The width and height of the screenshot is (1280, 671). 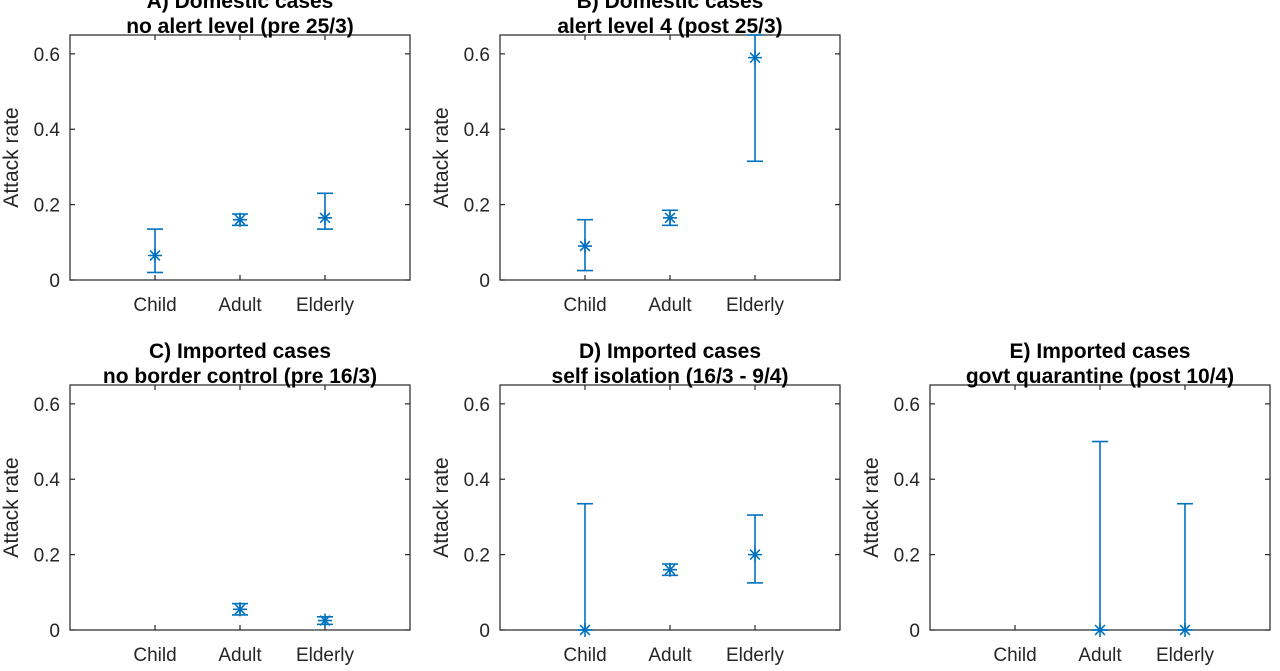 What do you see at coordinates (670, 569) in the screenshot?
I see `panel-d-point-adult` at bounding box center [670, 569].